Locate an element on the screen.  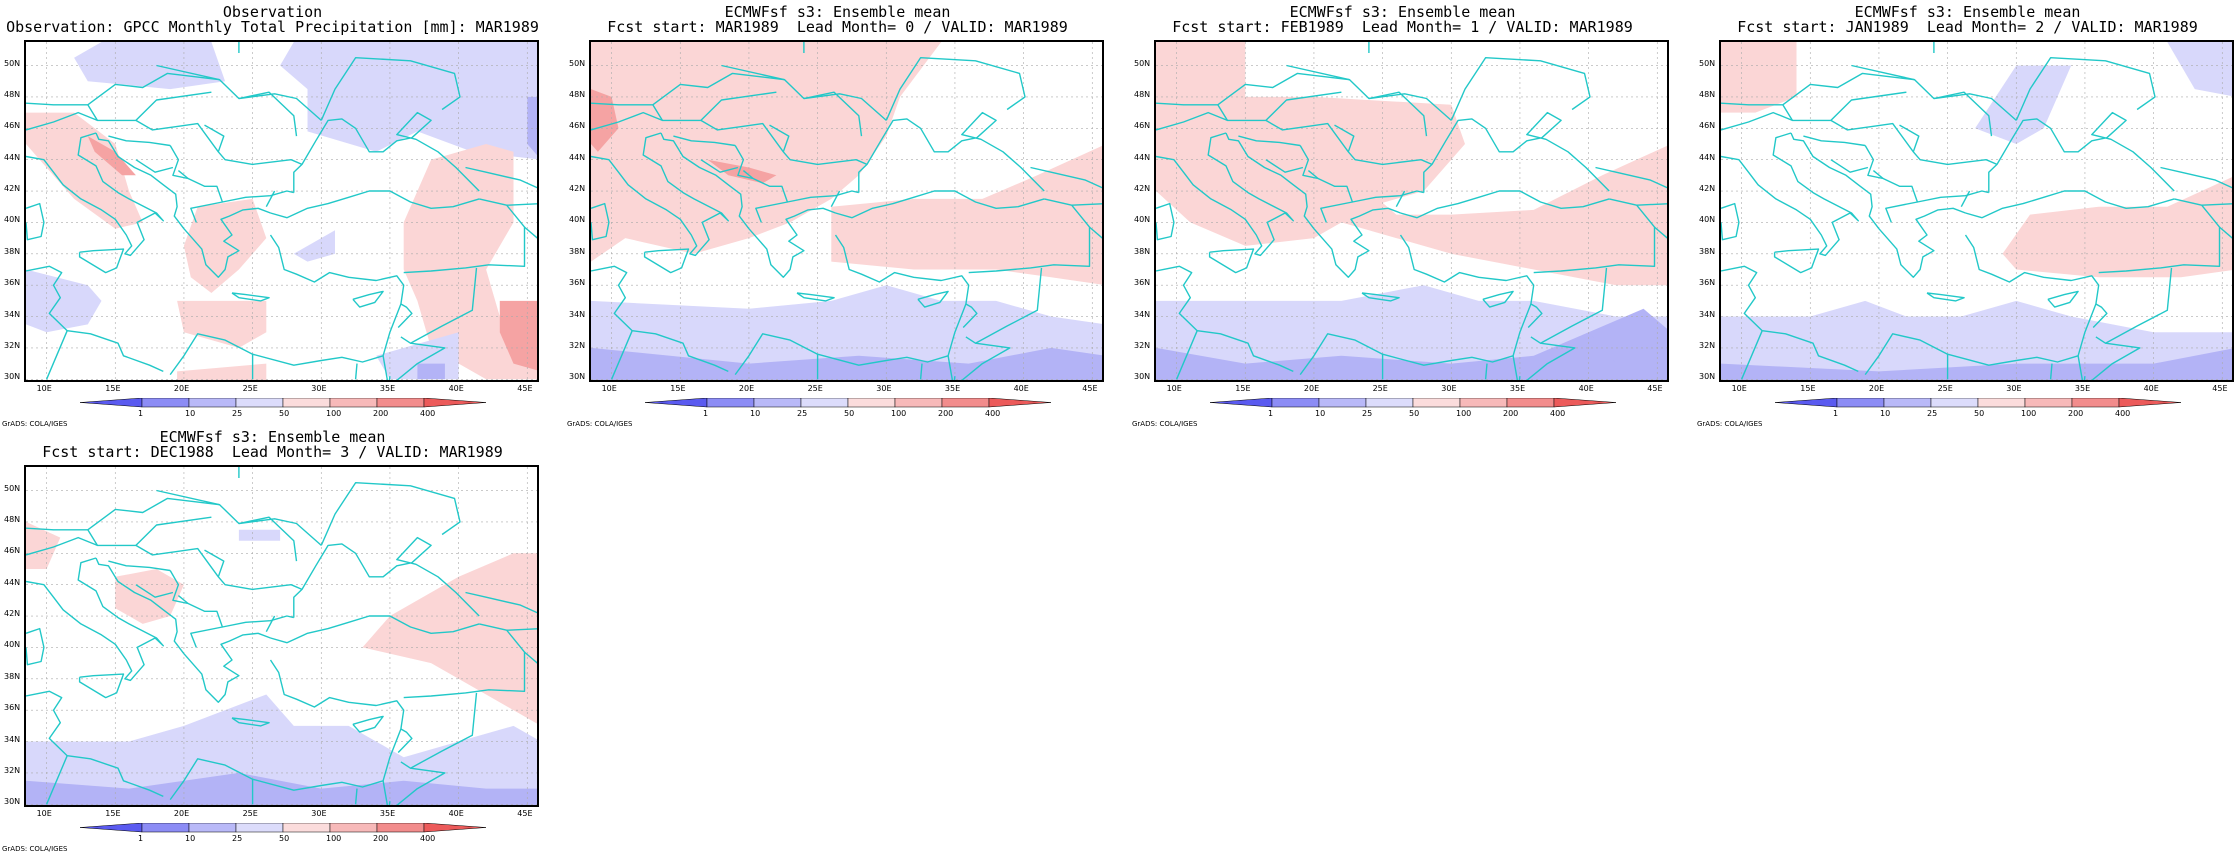
lon-tick-label: 15E is located at coordinates (678, 388).